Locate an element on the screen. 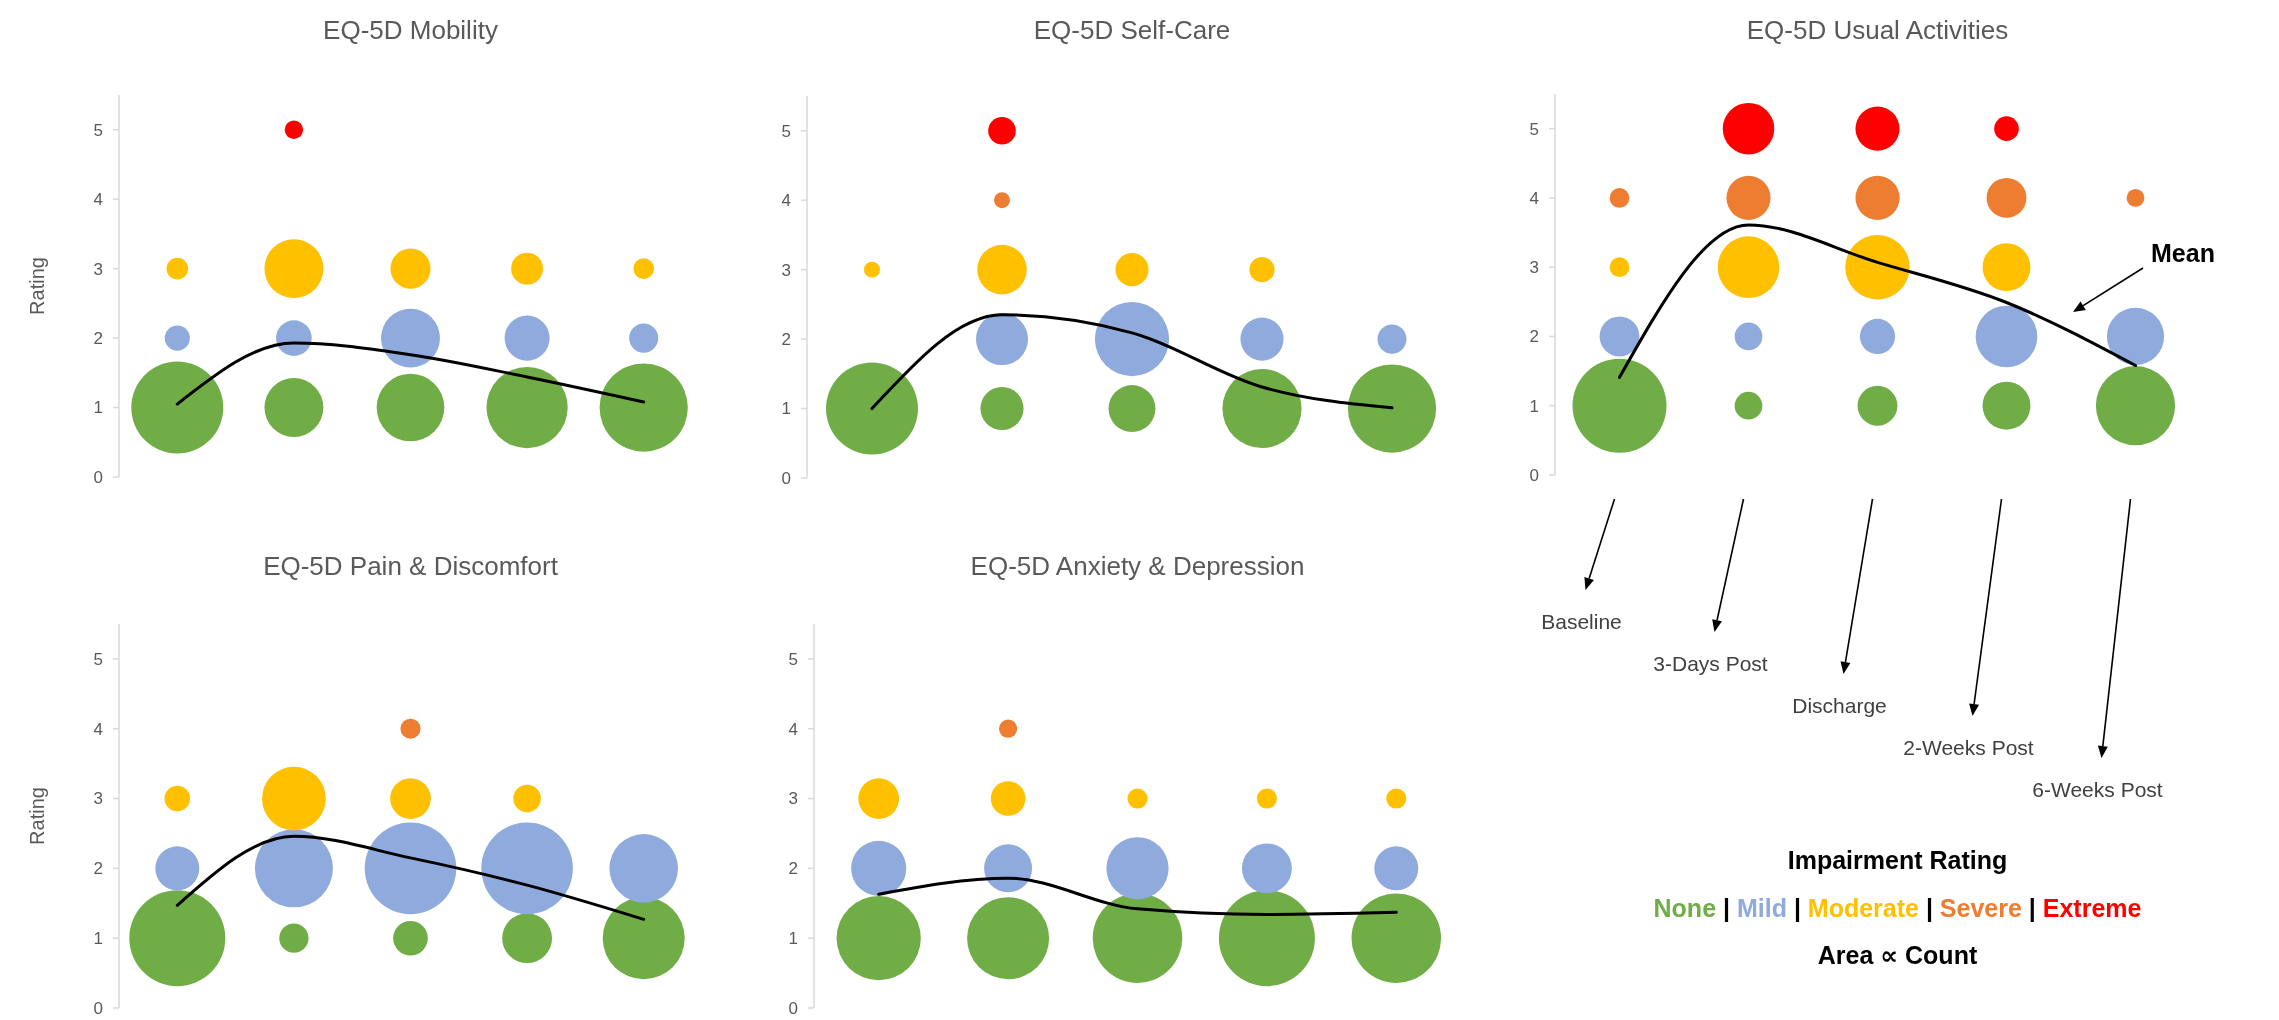 The height and width of the screenshot is (1020, 2279). chart-title: EQ-5D Mobility is located at coordinates (410, 30).